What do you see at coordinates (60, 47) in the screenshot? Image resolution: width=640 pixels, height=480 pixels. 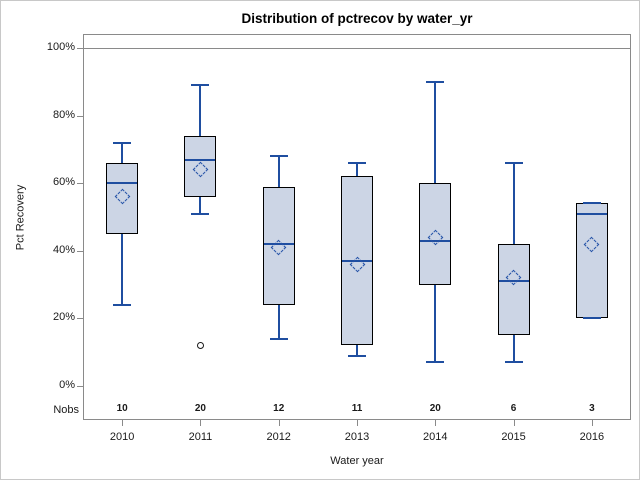 I see `y-tick-label: 100%` at bounding box center [60, 47].